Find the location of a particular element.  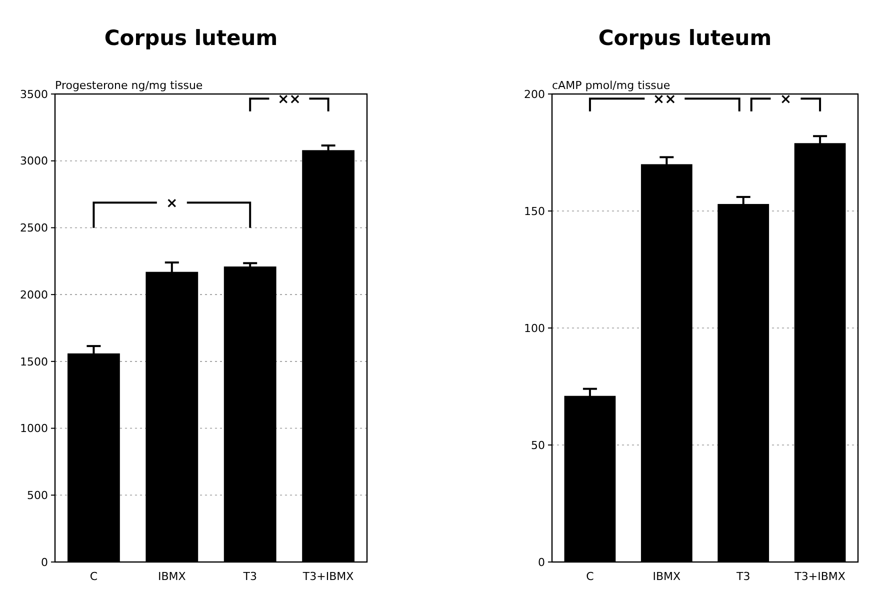

y-tick-label: 100 is located at coordinates (534, 328).